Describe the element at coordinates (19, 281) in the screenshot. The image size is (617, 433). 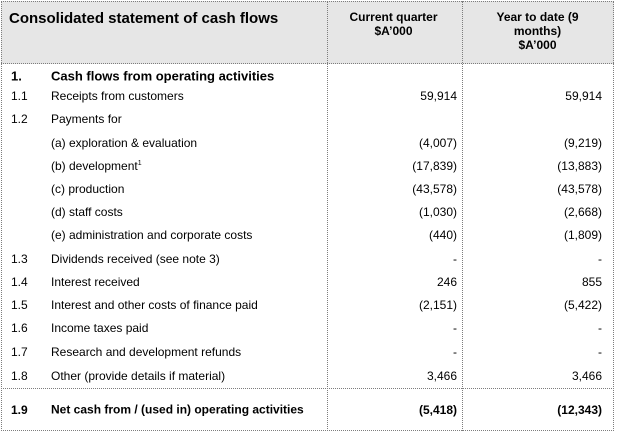
I see `row-number: 1.4` at that location.